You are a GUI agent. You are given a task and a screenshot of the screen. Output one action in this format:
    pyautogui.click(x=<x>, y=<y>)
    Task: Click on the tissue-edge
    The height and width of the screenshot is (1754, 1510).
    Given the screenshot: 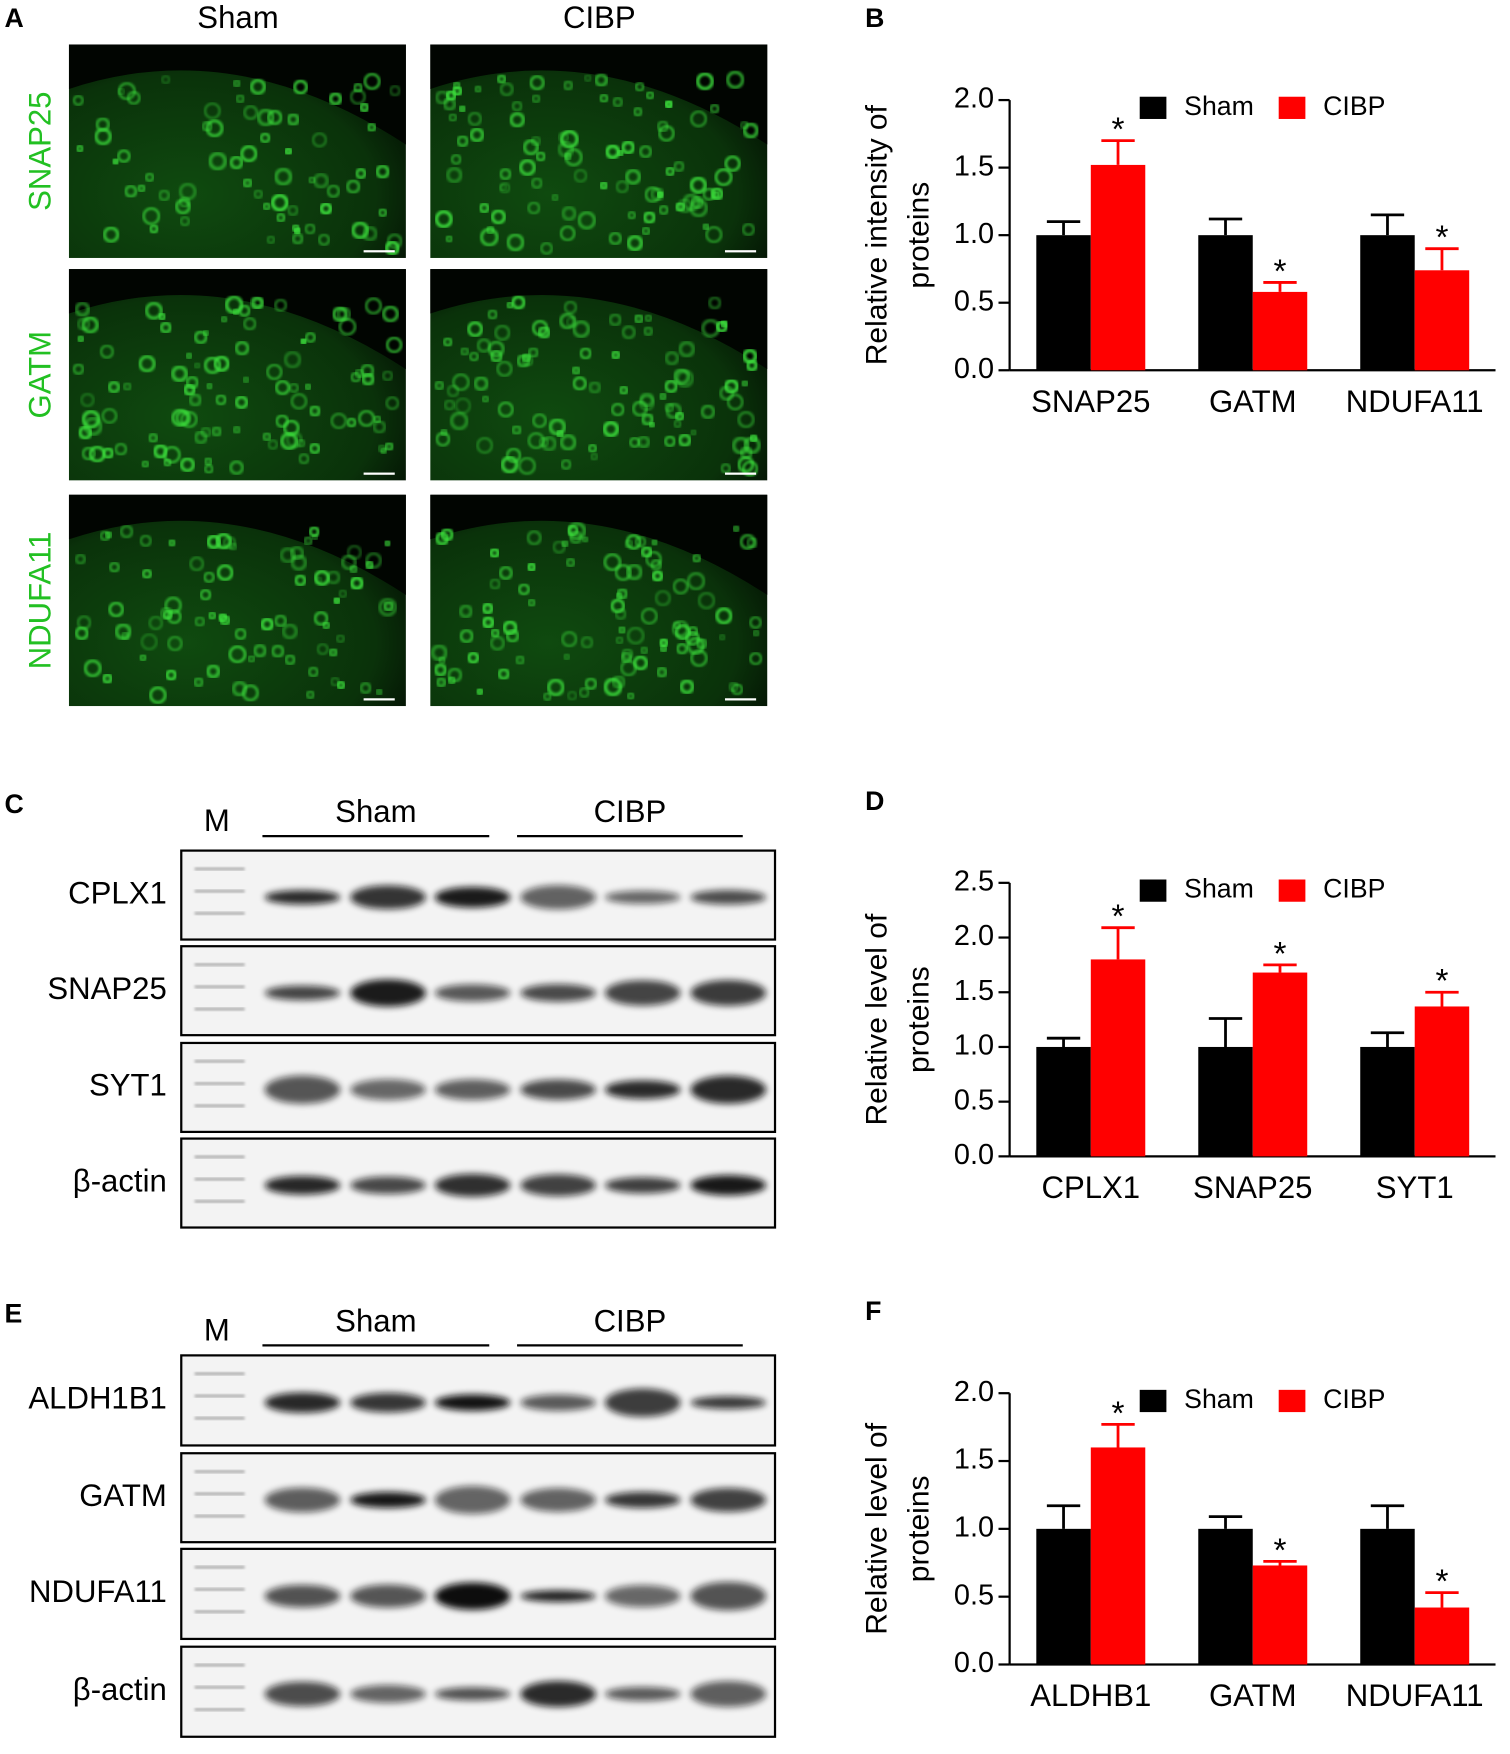 What is the action you would take?
    pyautogui.click(x=237, y=94)
    